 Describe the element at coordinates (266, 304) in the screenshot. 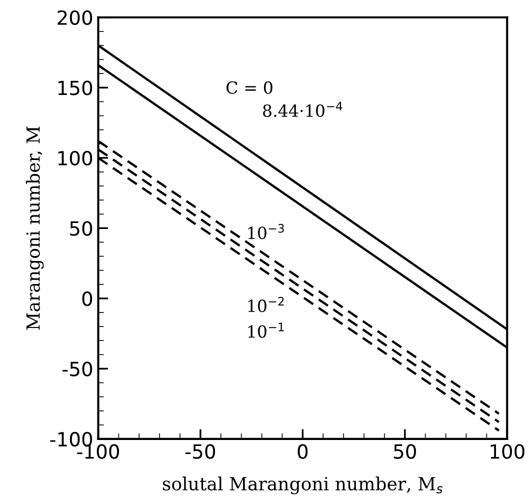

I see `annotation: 10$^{−2}$` at that location.